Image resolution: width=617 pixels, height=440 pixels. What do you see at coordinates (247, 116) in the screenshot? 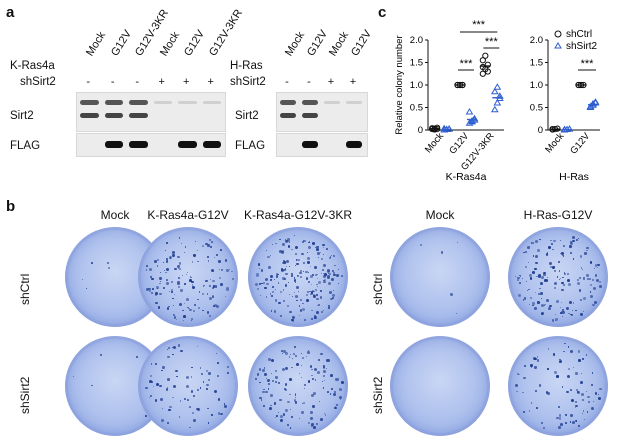
I see `sirt2-label-right: Sirt2` at bounding box center [247, 116].